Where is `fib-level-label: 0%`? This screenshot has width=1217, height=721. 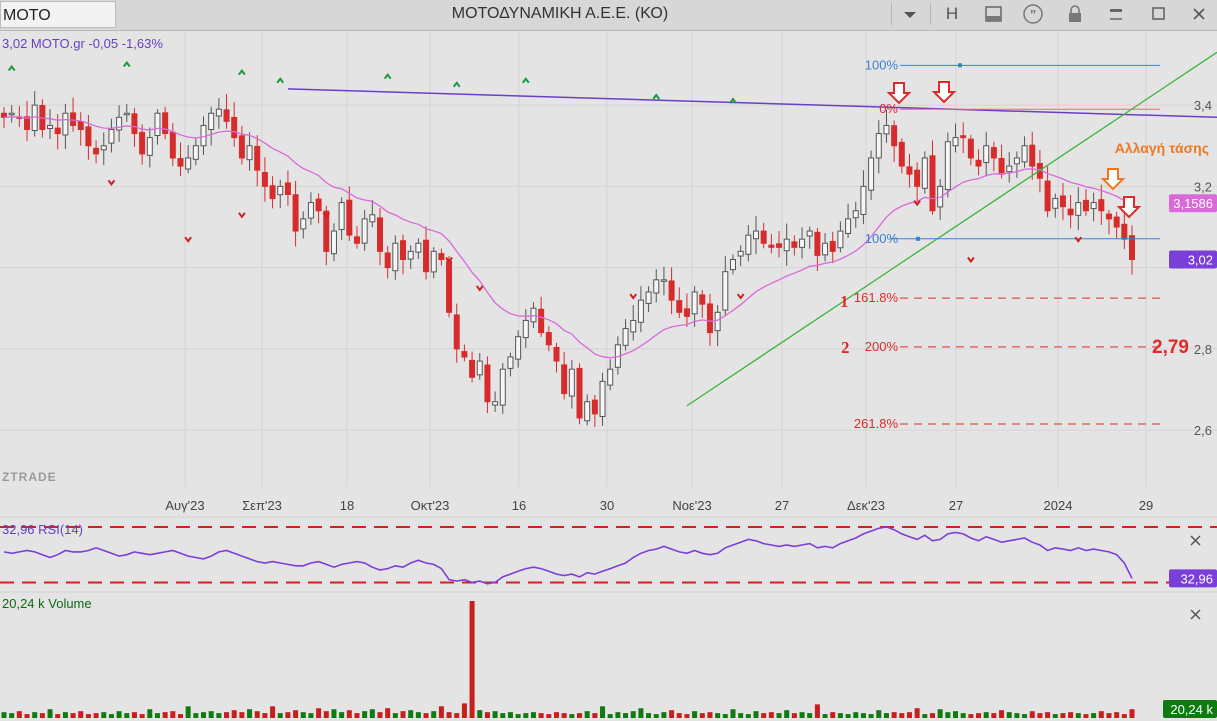
fib-level-label: 0% is located at coordinates (888, 108).